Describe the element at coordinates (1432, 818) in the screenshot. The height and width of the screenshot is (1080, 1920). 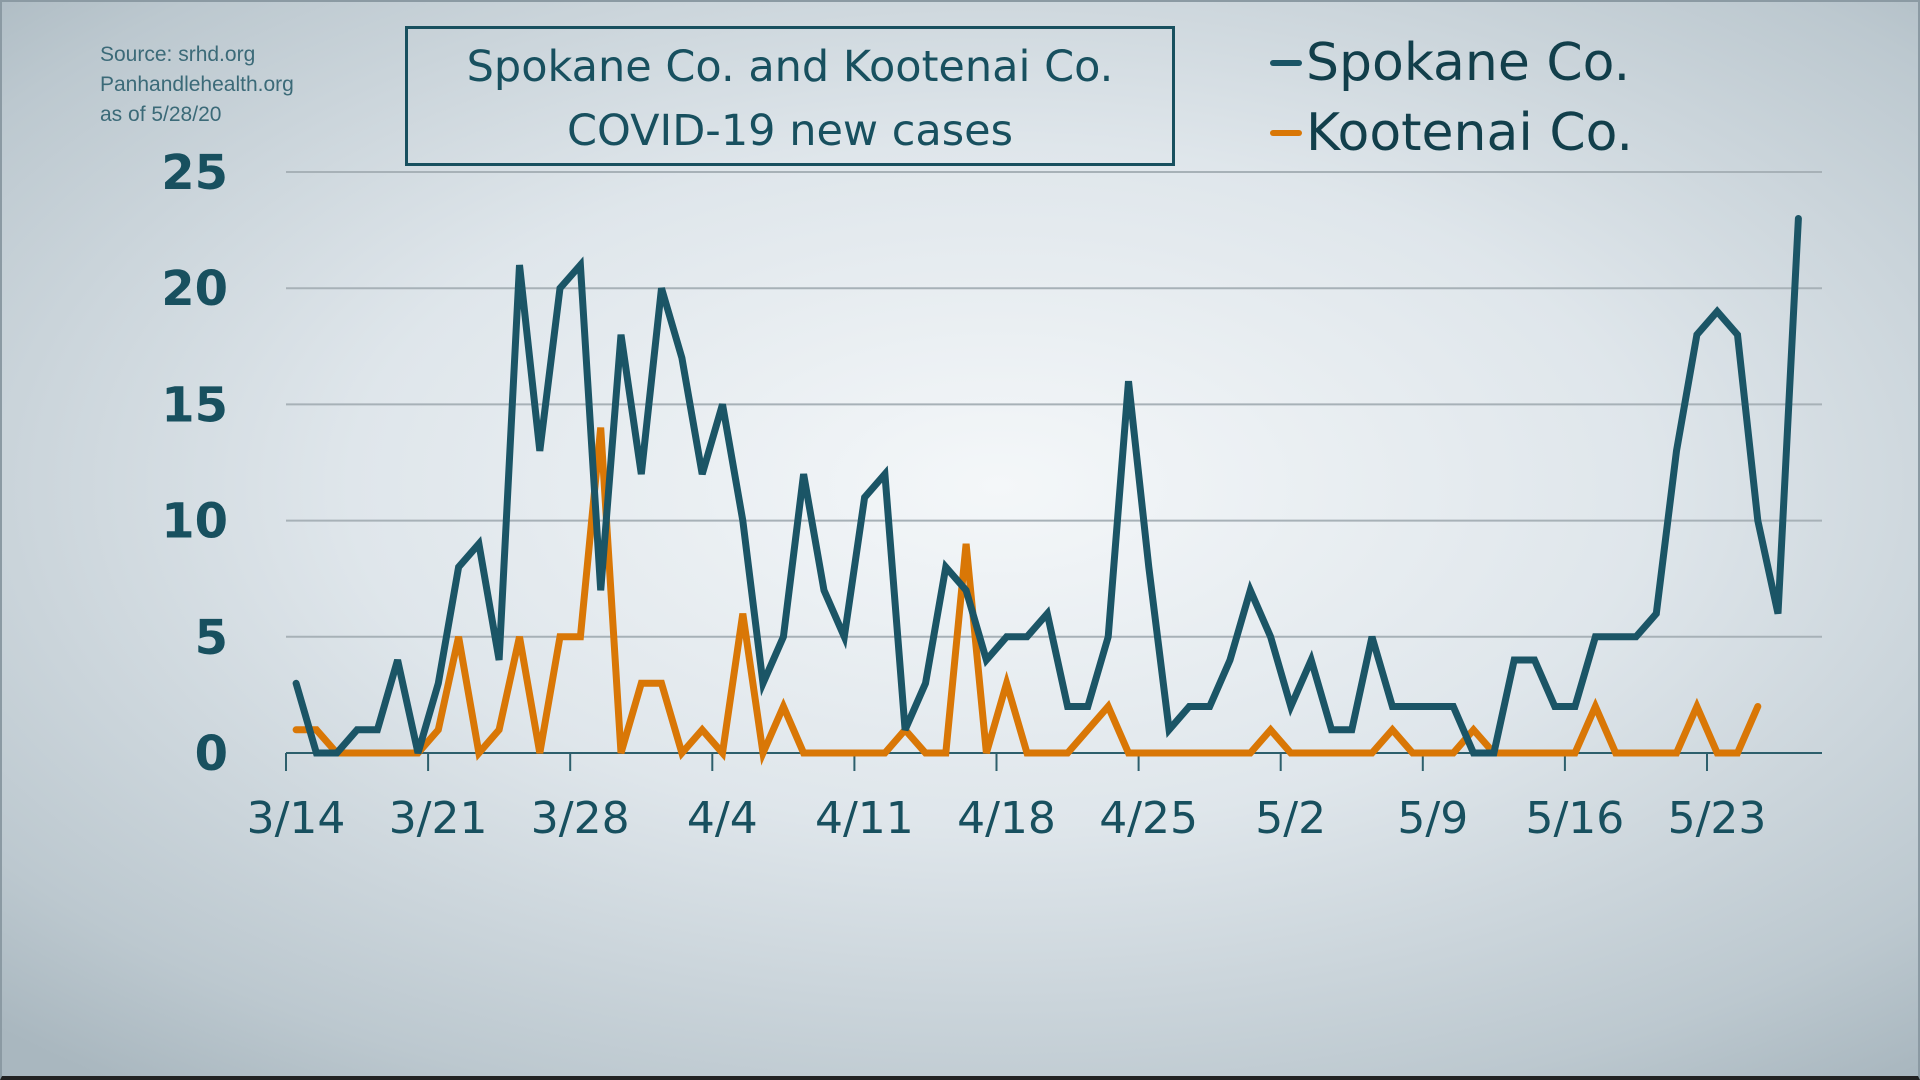
I see `x-tick-label: 5/9` at that location.